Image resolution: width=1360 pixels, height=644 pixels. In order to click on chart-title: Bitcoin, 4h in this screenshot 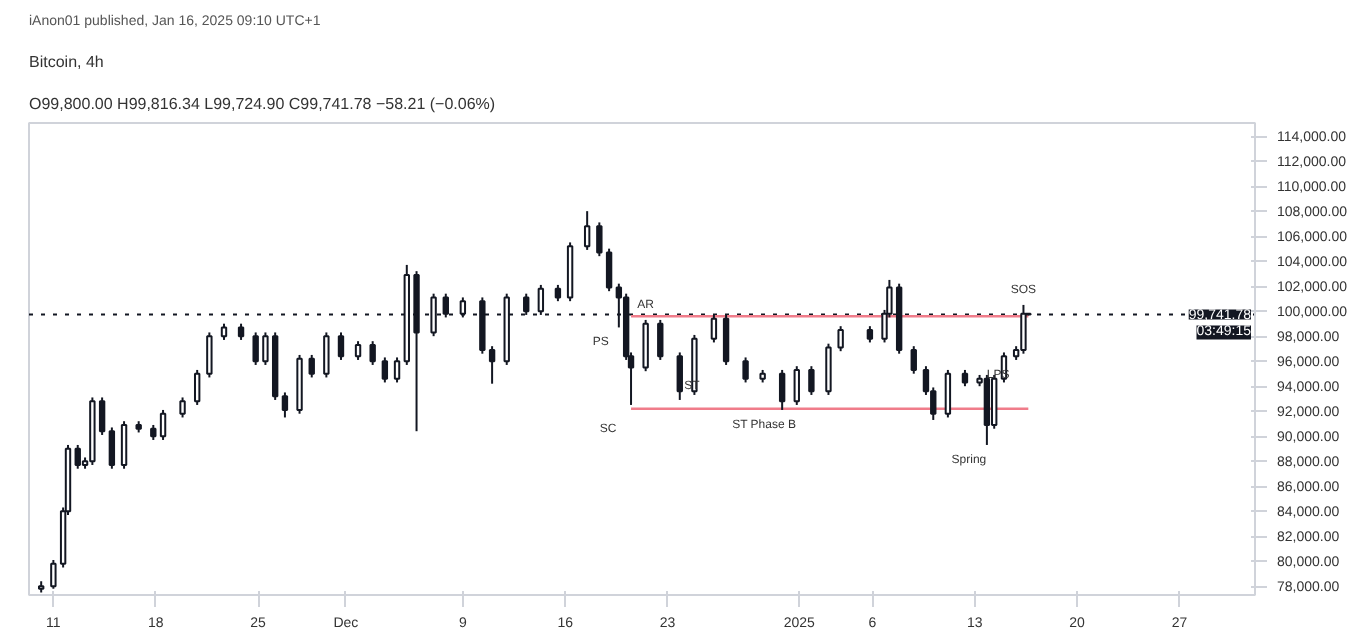, I will do `click(66, 62)`.